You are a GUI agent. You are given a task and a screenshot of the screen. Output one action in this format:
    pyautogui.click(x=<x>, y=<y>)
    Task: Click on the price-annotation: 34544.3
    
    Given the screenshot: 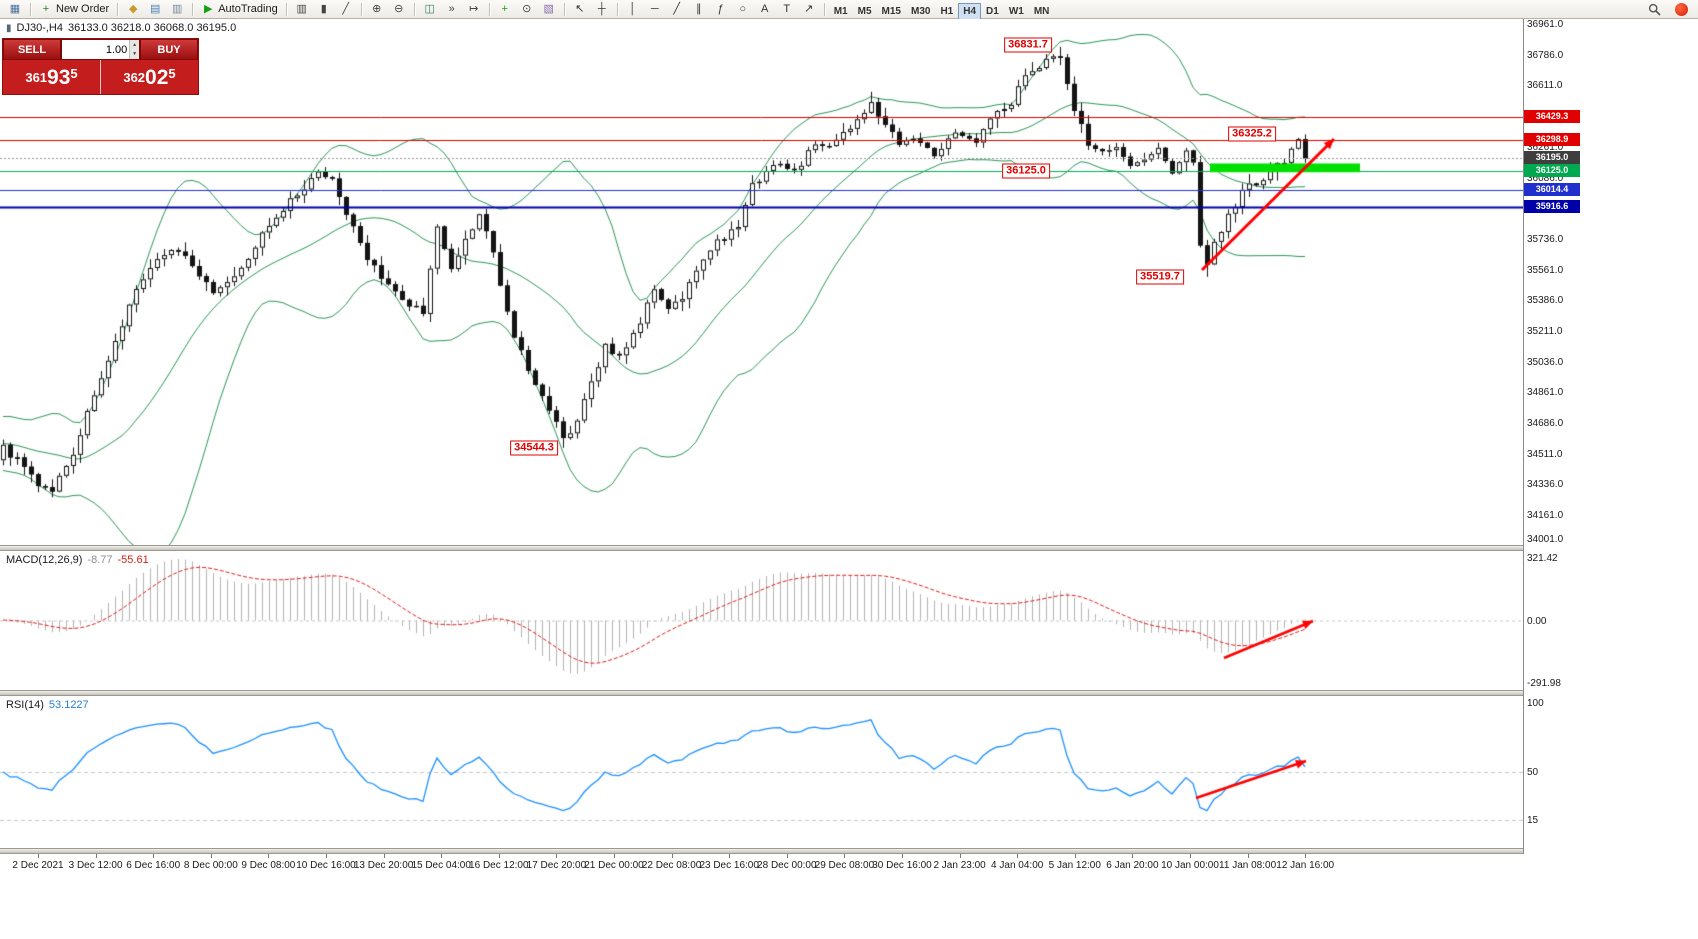 What is the action you would take?
    pyautogui.click(x=534, y=448)
    